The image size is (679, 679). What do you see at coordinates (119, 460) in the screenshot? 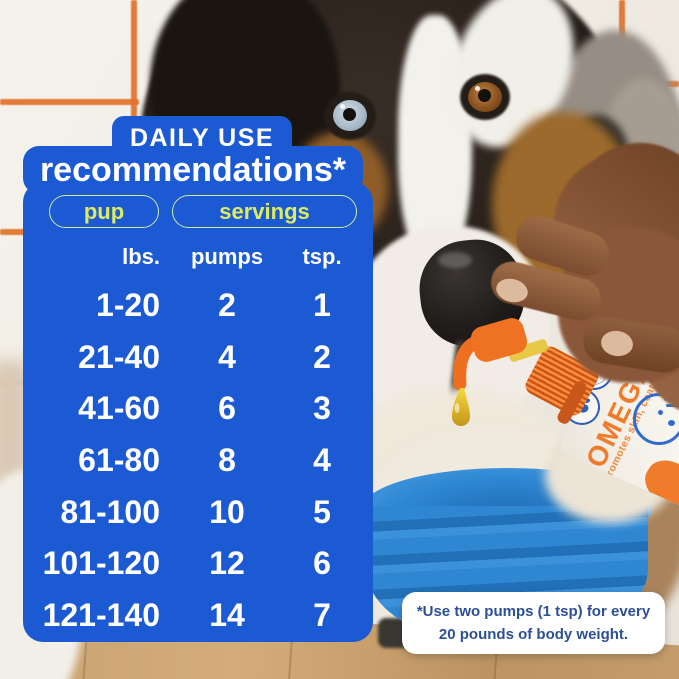
I see `weight-range: 61-80` at bounding box center [119, 460].